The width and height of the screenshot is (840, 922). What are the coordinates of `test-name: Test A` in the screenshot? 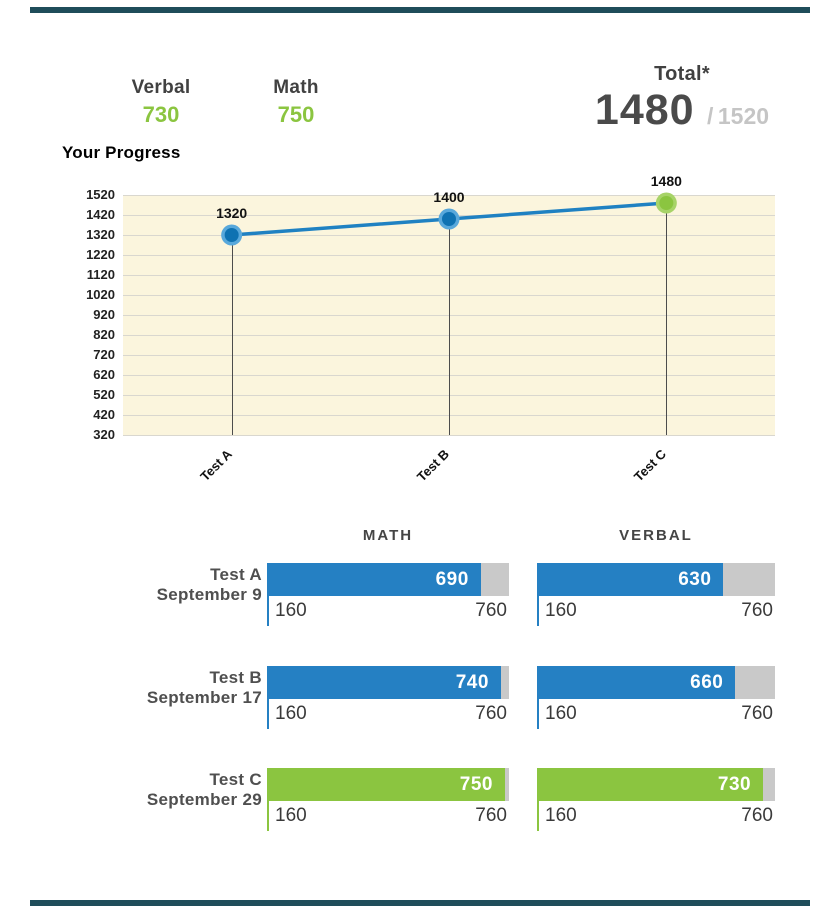 It's located at (236, 574).